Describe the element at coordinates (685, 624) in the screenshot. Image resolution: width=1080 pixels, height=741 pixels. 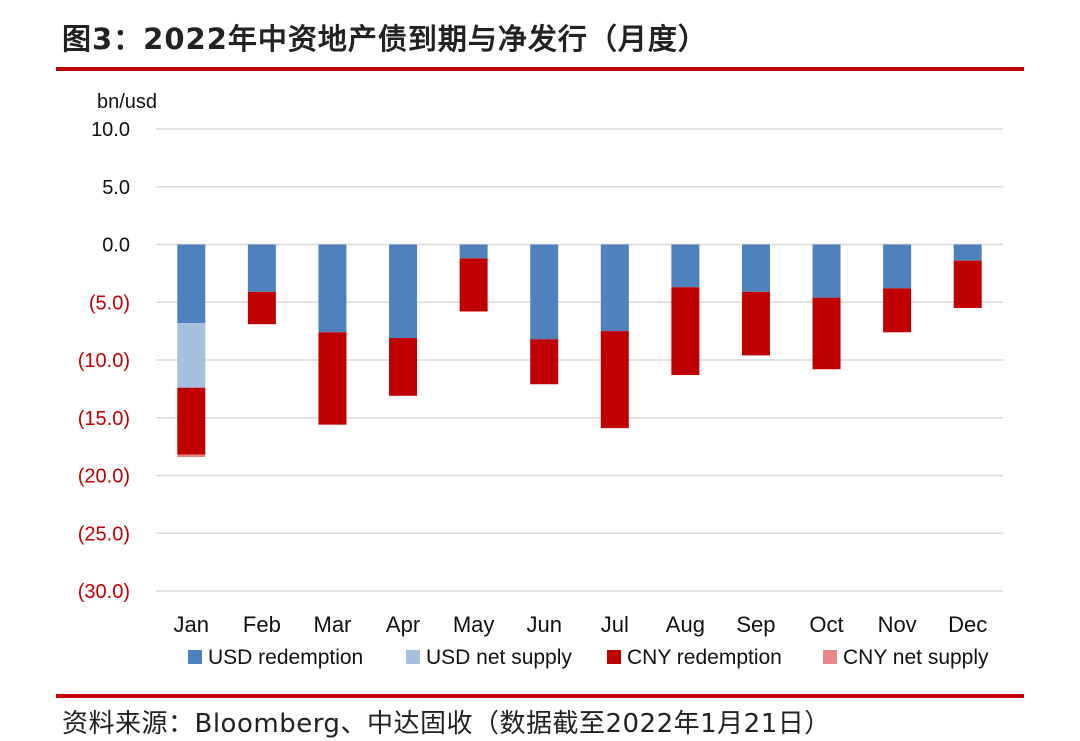
I see `x-tick-label: Aug` at that location.